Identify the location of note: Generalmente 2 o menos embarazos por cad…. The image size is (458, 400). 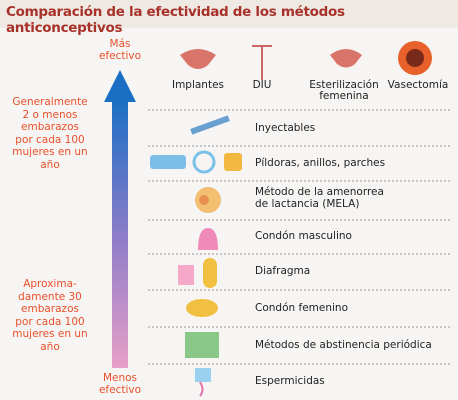
(50, 133).